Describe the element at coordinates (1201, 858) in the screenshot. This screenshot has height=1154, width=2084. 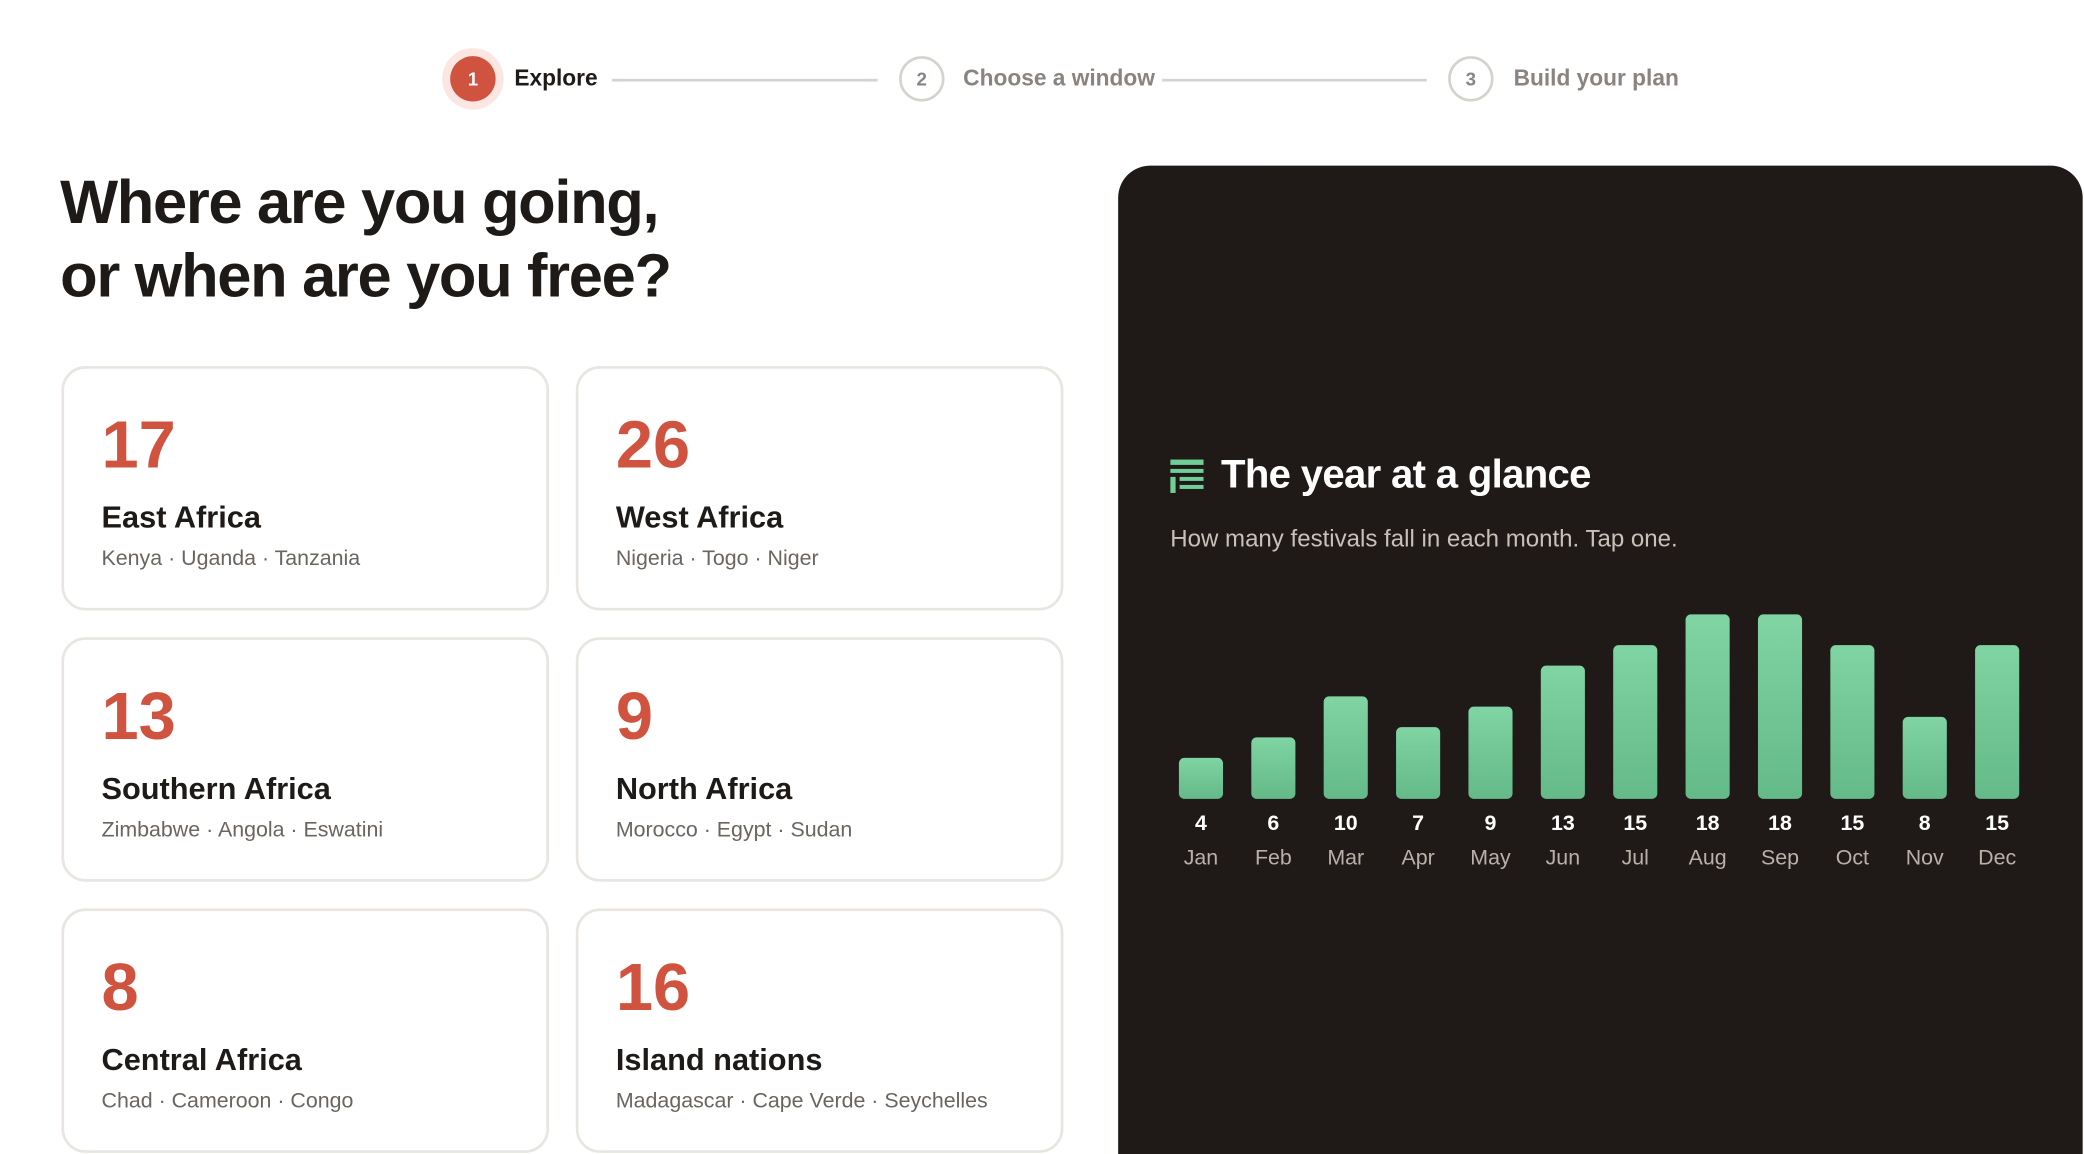
I see `month-label: Jan` at that location.